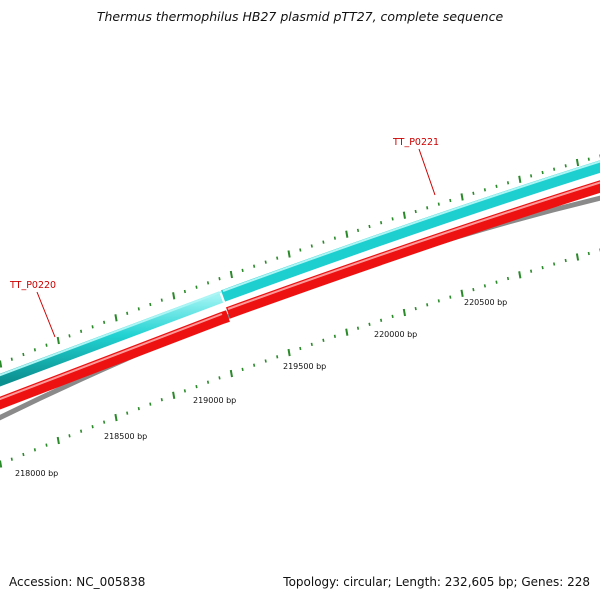 The image size is (600, 600). Describe the element at coordinates (427, 172) in the screenshot. I see `label-leader-tt-p0221` at that location.